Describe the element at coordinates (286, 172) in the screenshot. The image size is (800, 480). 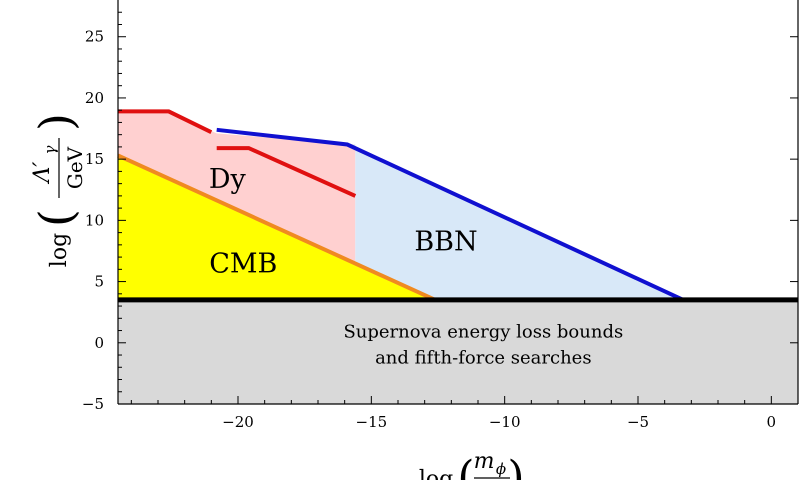
I see `line-dy-second-bound` at that location.